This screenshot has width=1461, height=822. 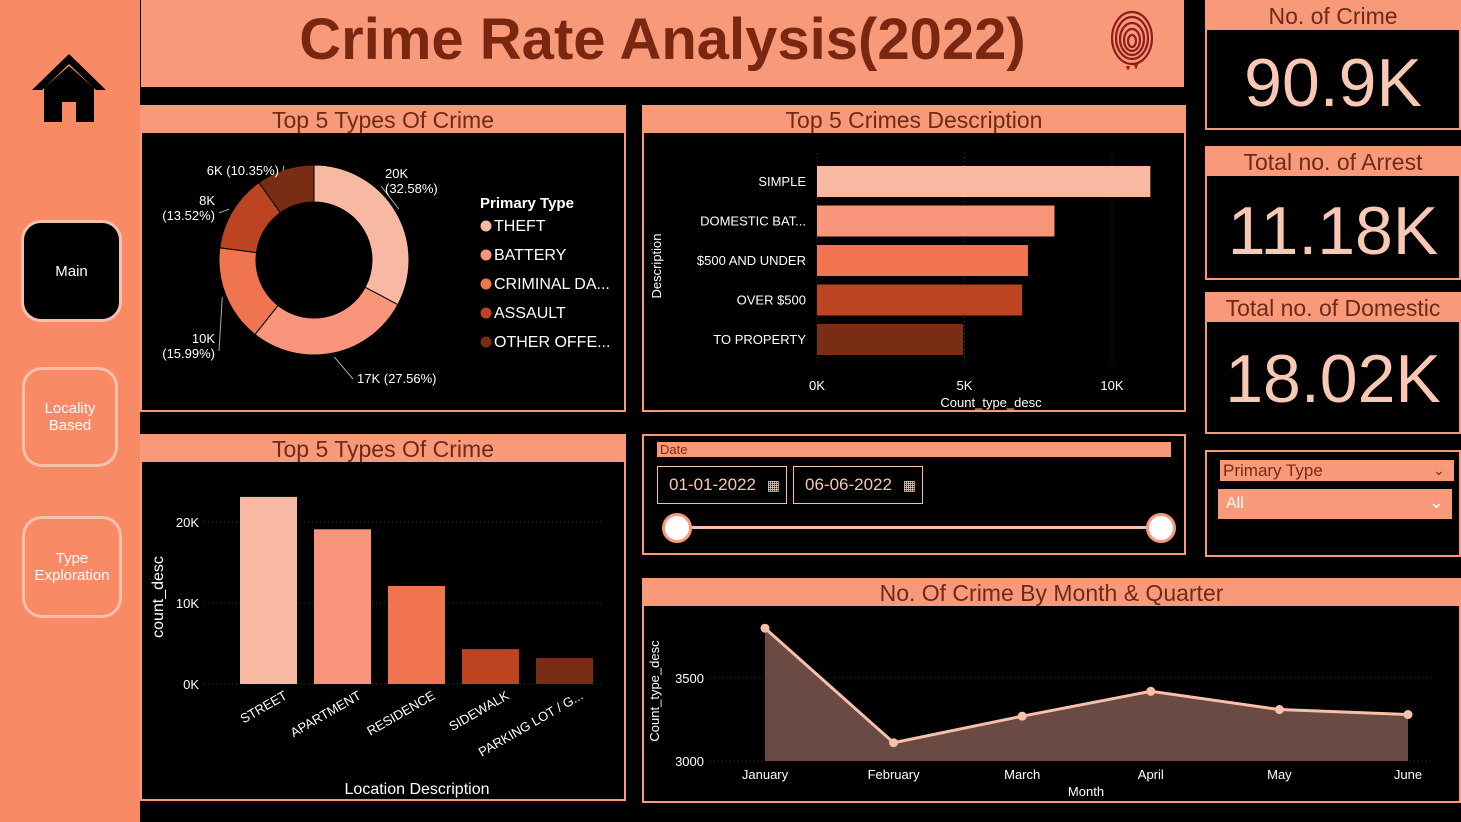 I want to click on y-tick-label: 10K, so click(x=187, y=603).